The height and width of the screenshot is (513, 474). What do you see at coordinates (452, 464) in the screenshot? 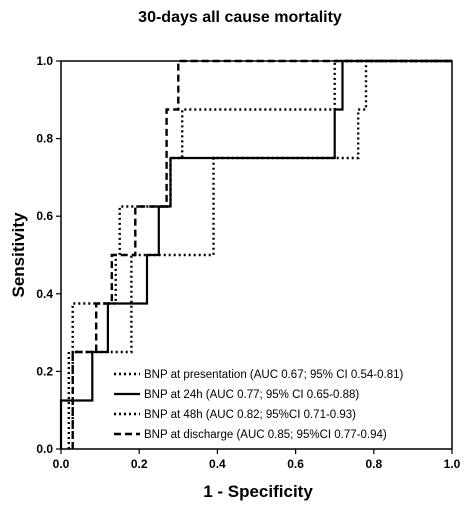
I see `x-tick-label: 1.0` at bounding box center [452, 464].